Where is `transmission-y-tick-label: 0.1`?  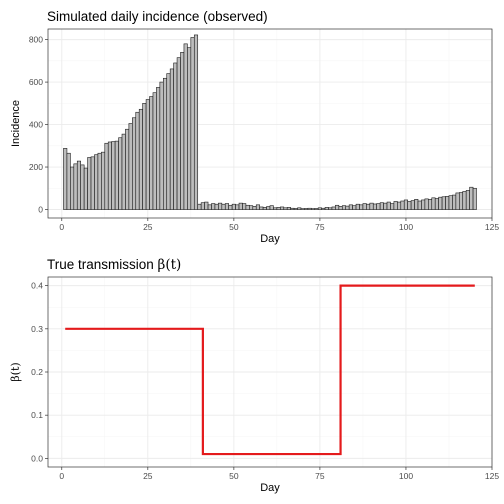
transmission-y-tick-label: 0.1 is located at coordinates (37, 415).